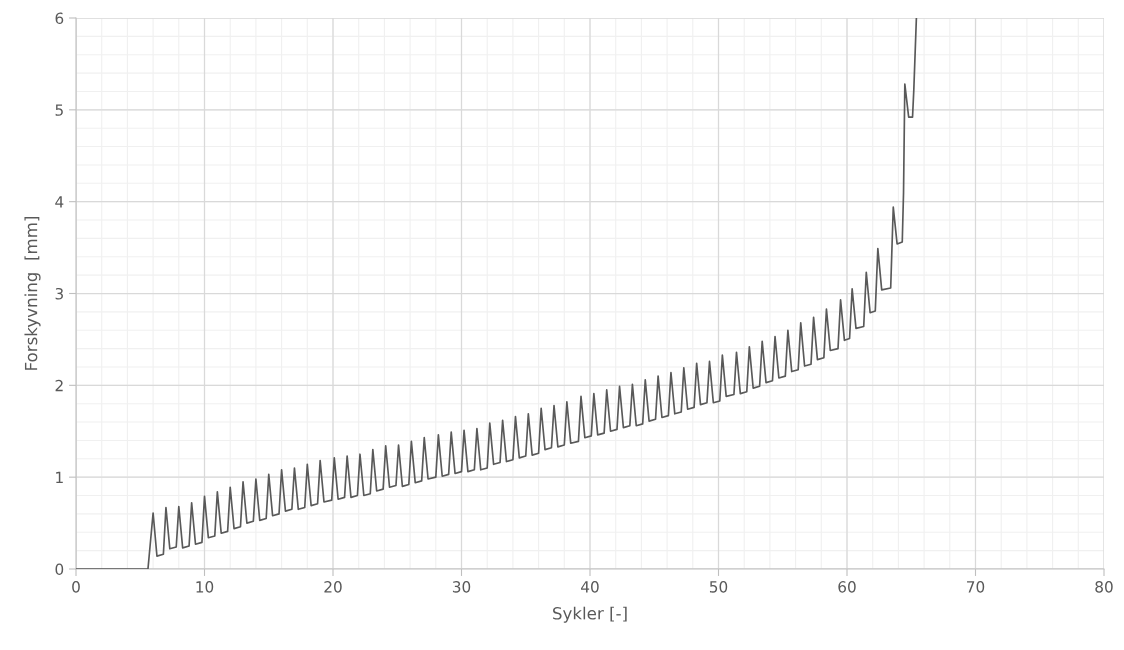 This screenshot has height=650, width=1124. Describe the element at coordinates (1104, 587) in the screenshot. I see `x-tick-label: 80` at that location.